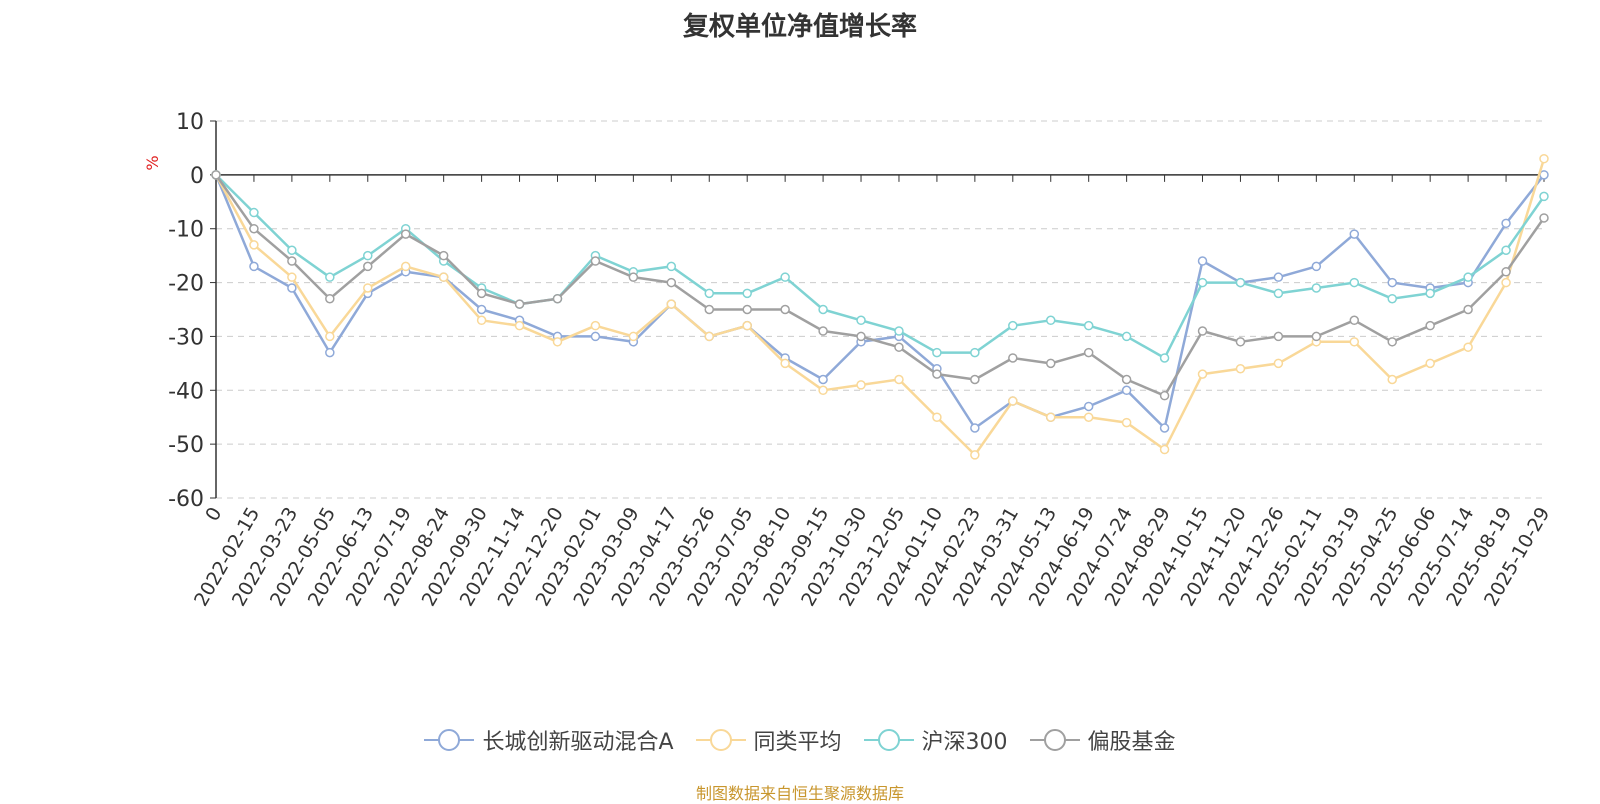 This screenshot has height=804, width=1600. What do you see at coordinates (1054, 740) in the screenshot?
I see `legend-marker-equity-icon` at bounding box center [1054, 740].